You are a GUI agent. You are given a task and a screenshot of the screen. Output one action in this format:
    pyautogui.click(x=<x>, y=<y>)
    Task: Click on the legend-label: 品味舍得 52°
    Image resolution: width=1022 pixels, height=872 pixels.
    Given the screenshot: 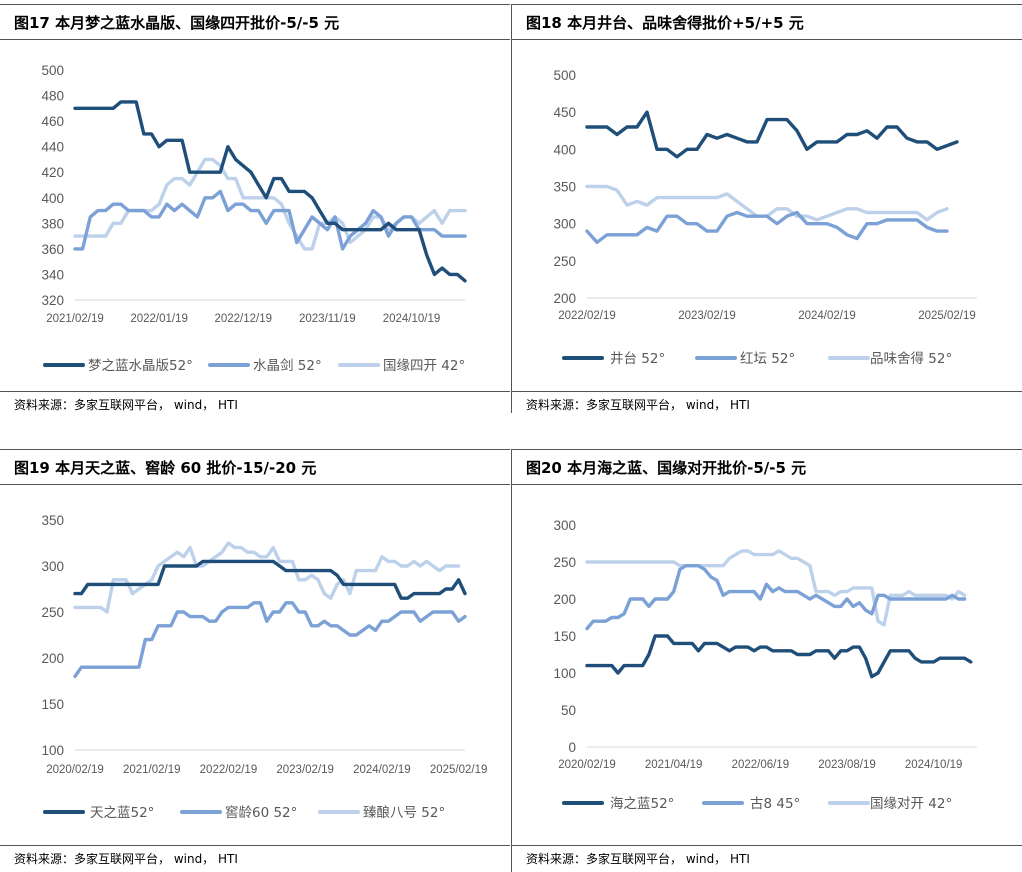 What is the action you would take?
    pyautogui.click(x=911, y=358)
    